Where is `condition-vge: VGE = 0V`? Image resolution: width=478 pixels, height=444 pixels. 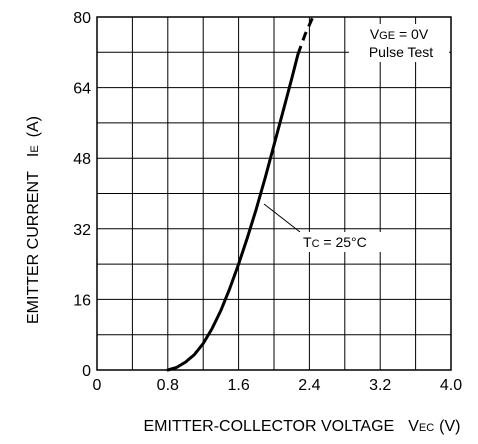 condition-vge: VGE = 0V is located at coordinates (399, 34).